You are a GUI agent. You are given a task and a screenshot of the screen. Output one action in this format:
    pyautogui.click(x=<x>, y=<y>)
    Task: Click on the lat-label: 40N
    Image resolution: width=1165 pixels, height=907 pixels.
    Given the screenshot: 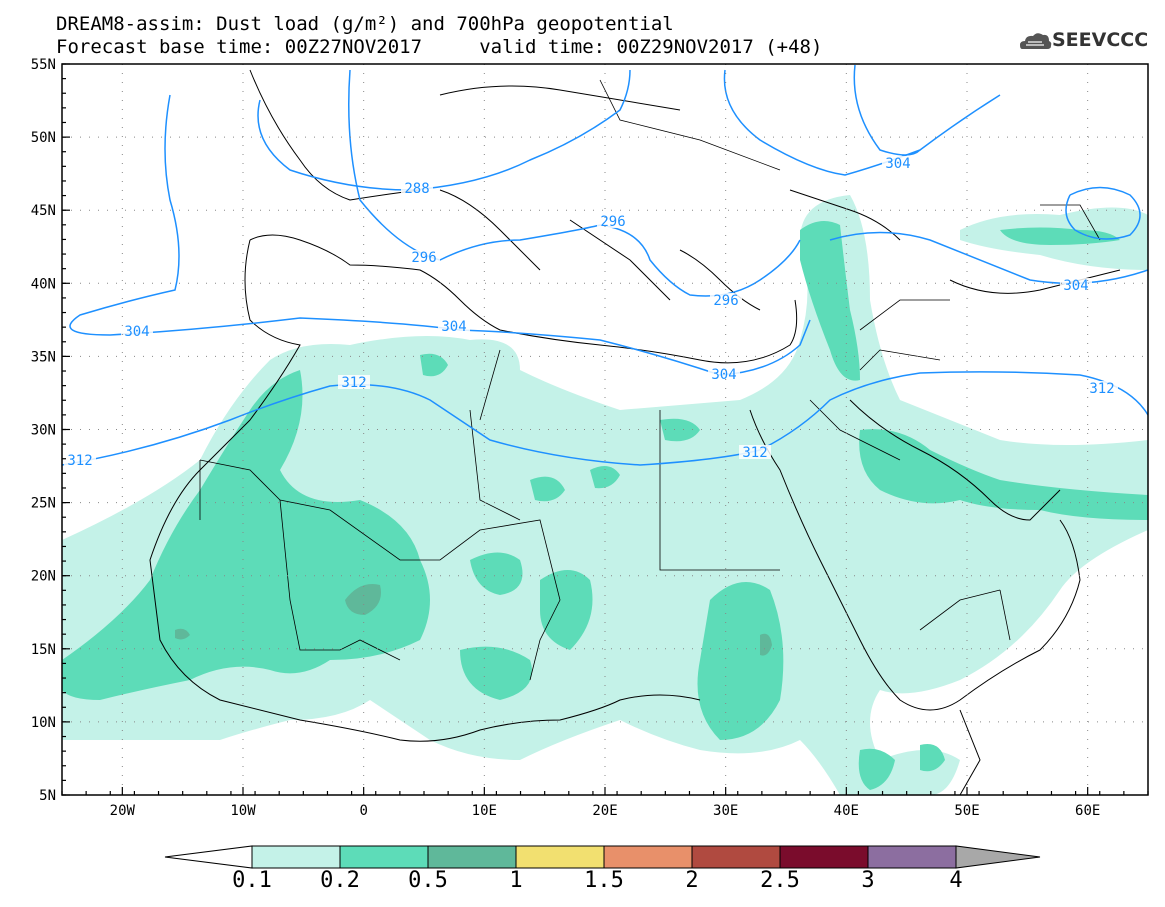 What is the action you would take?
    pyautogui.click(x=43, y=284)
    